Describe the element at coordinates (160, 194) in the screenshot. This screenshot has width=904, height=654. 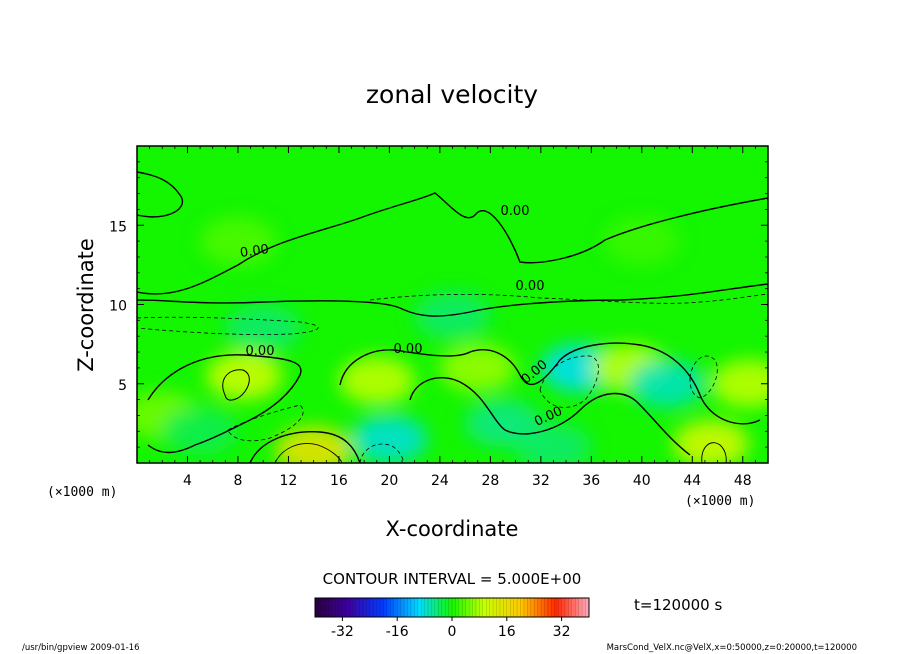
I see `zero-contour-top` at that location.